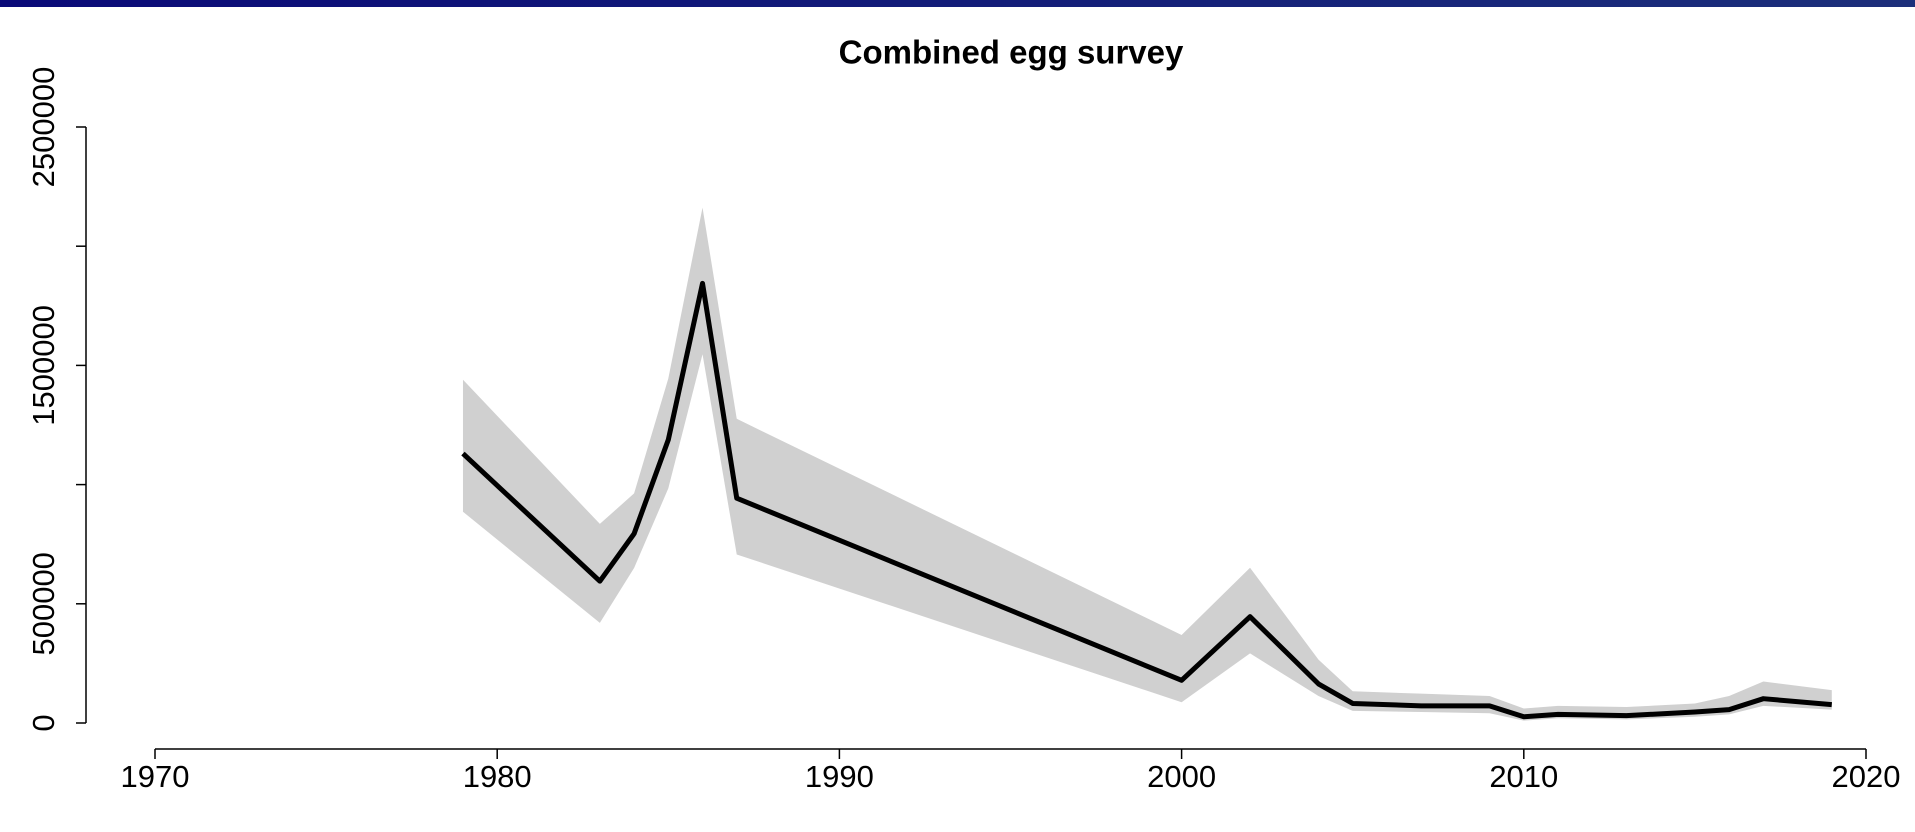 Image resolution: width=1915 pixels, height=832 pixels. I want to click on header-bar, so click(957, 3).